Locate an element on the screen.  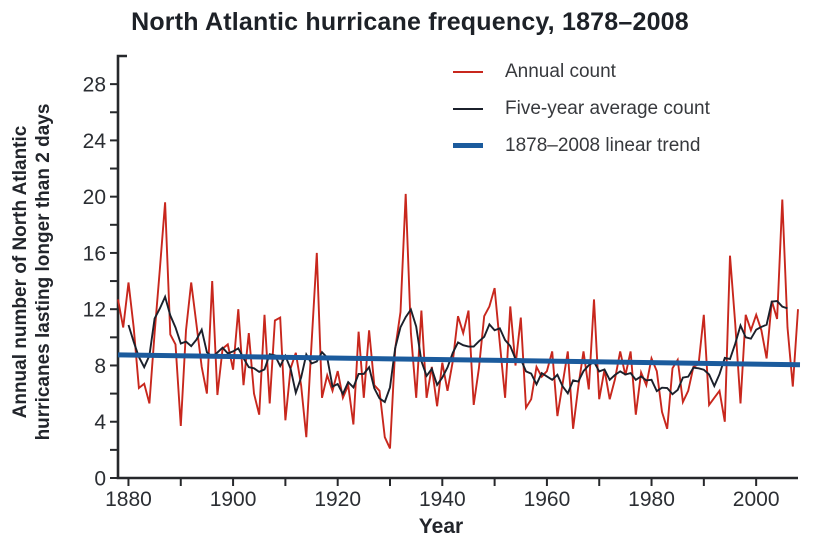
x-tick-label: 1960 is located at coordinates (547, 499).